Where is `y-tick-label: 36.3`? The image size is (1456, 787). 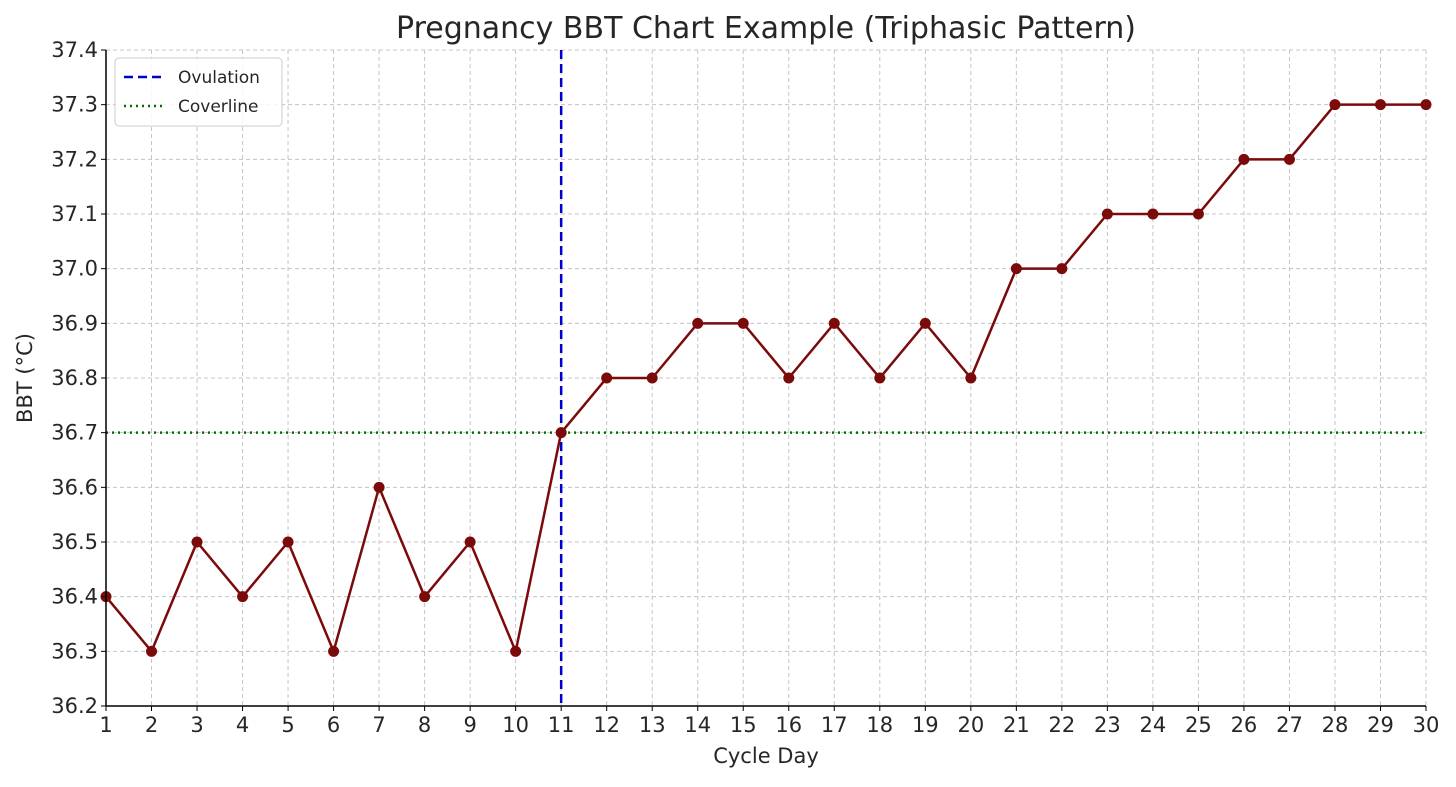 y-tick-label: 36.3 is located at coordinates (74, 651).